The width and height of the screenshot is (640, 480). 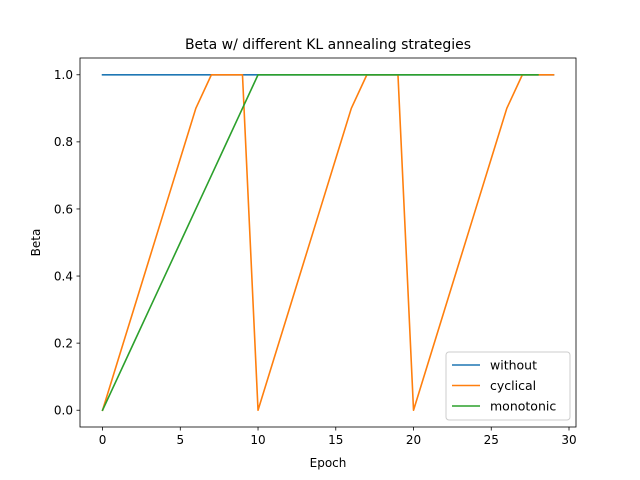 I want to click on x-tick-label: 20, so click(x=413, y=440).